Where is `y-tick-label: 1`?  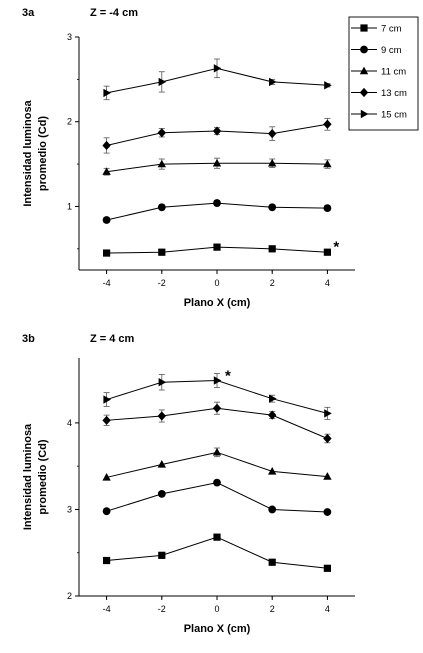
y-tick-label: 1 is located at coordinates (69, 206).